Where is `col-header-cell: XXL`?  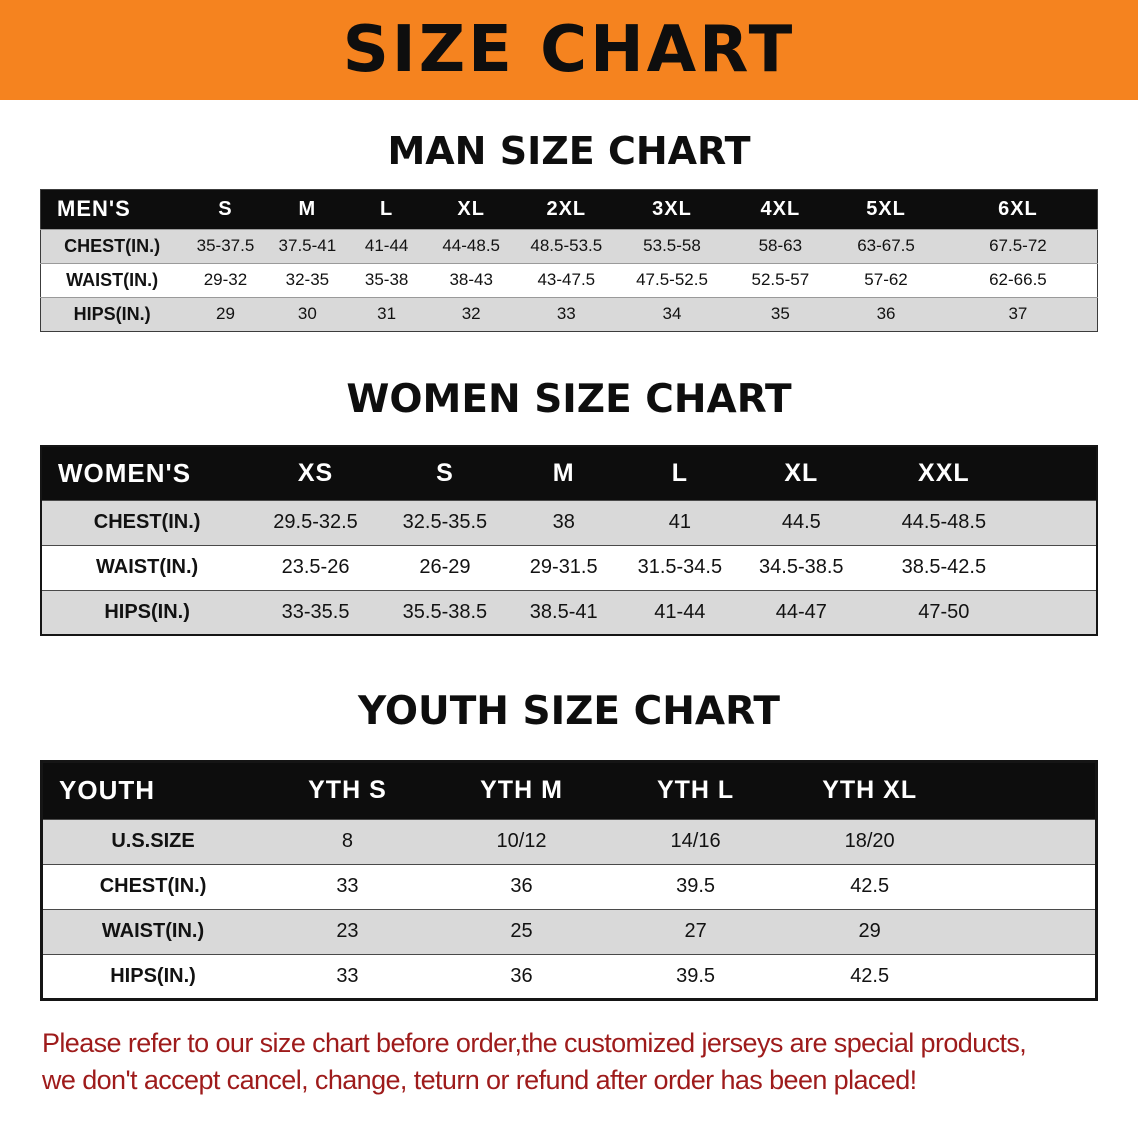 col-header-cell: XXL is located at coordinates (944, 473).